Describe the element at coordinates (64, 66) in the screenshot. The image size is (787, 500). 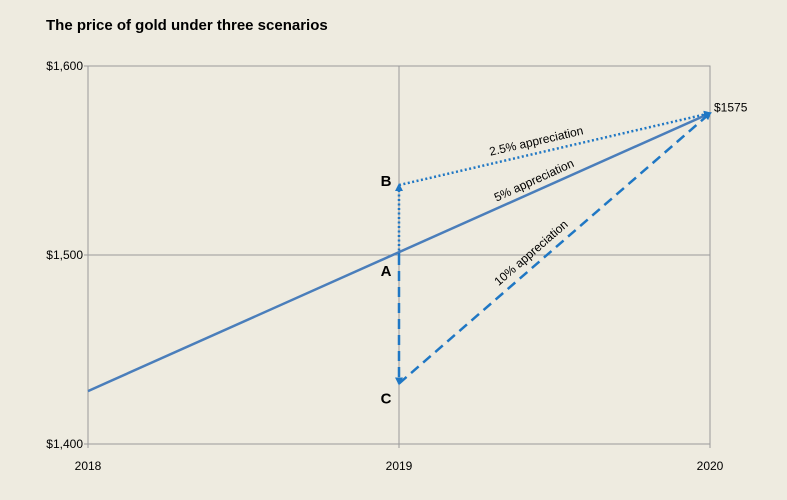
I see `y-tick-label: $1,600` at that location.